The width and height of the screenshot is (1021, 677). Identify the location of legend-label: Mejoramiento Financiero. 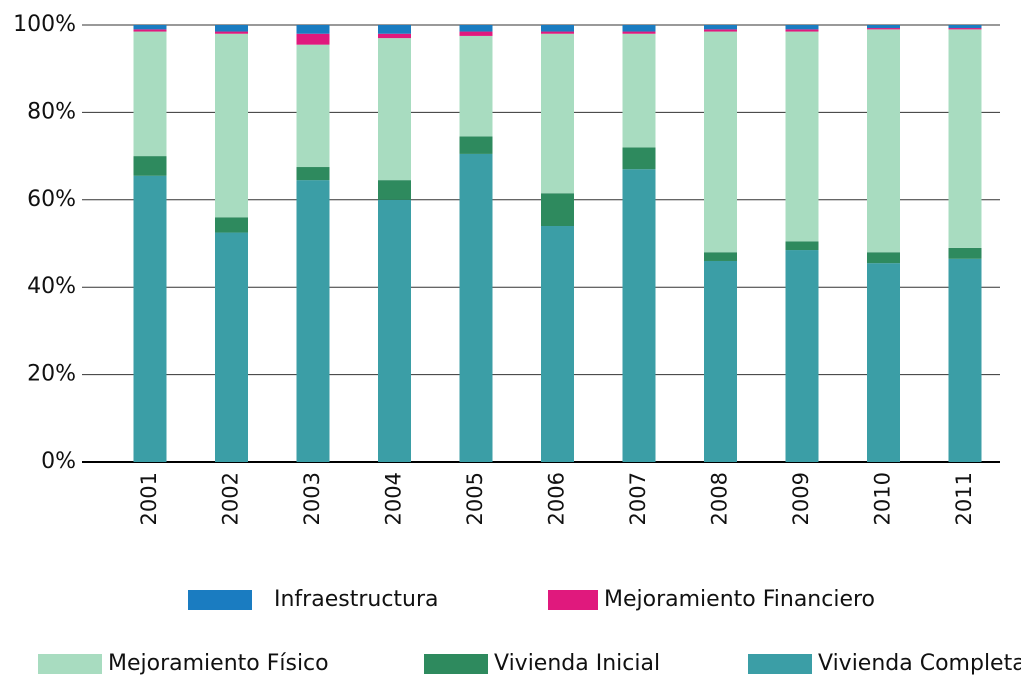
(739, 599).